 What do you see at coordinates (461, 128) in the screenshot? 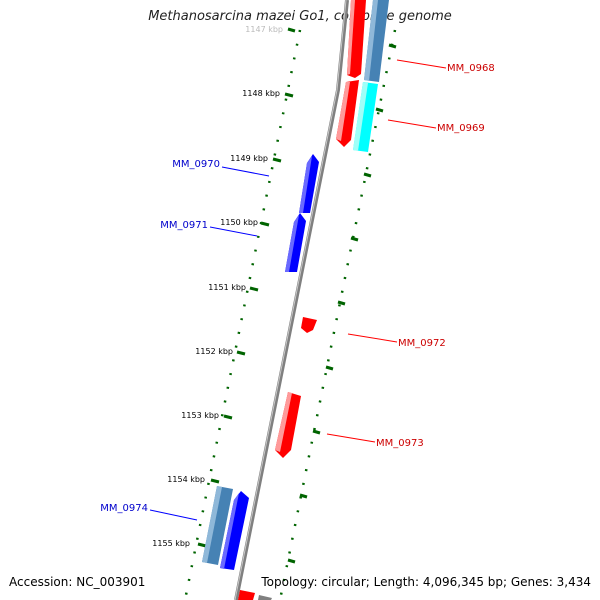
I see `gene-label-mm0969: MM_0969` at bounding box center [461, 128].